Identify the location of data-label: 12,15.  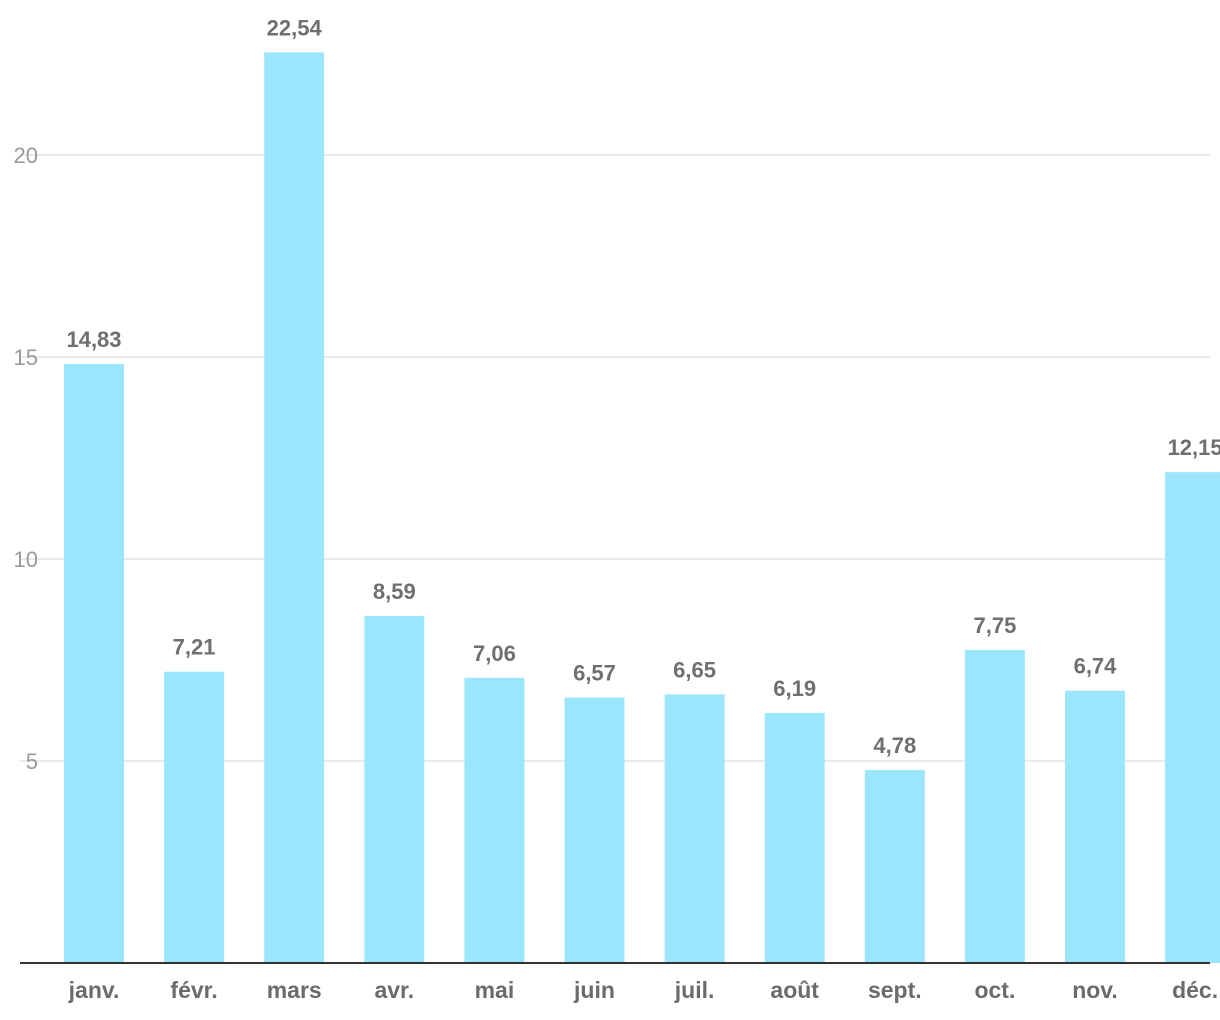
(1194, 447).